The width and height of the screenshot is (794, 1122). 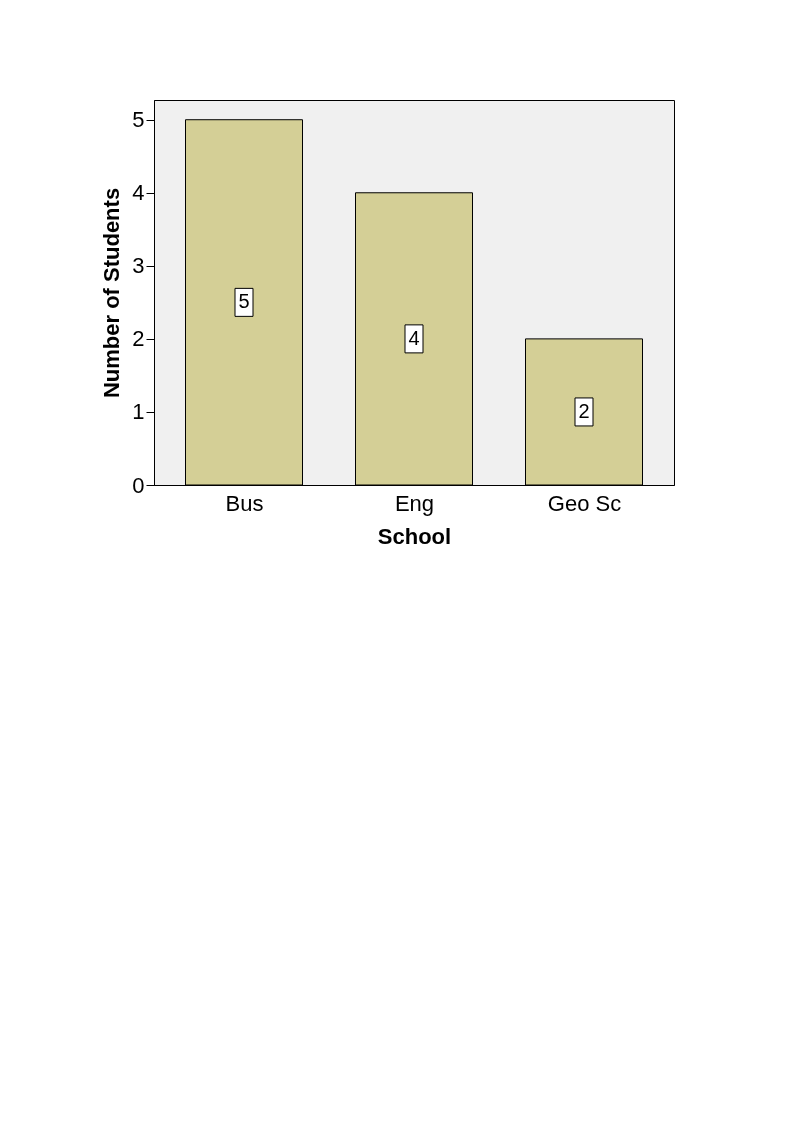 I want to click on x-tick-label: Bus, so click(x=244, y=503).